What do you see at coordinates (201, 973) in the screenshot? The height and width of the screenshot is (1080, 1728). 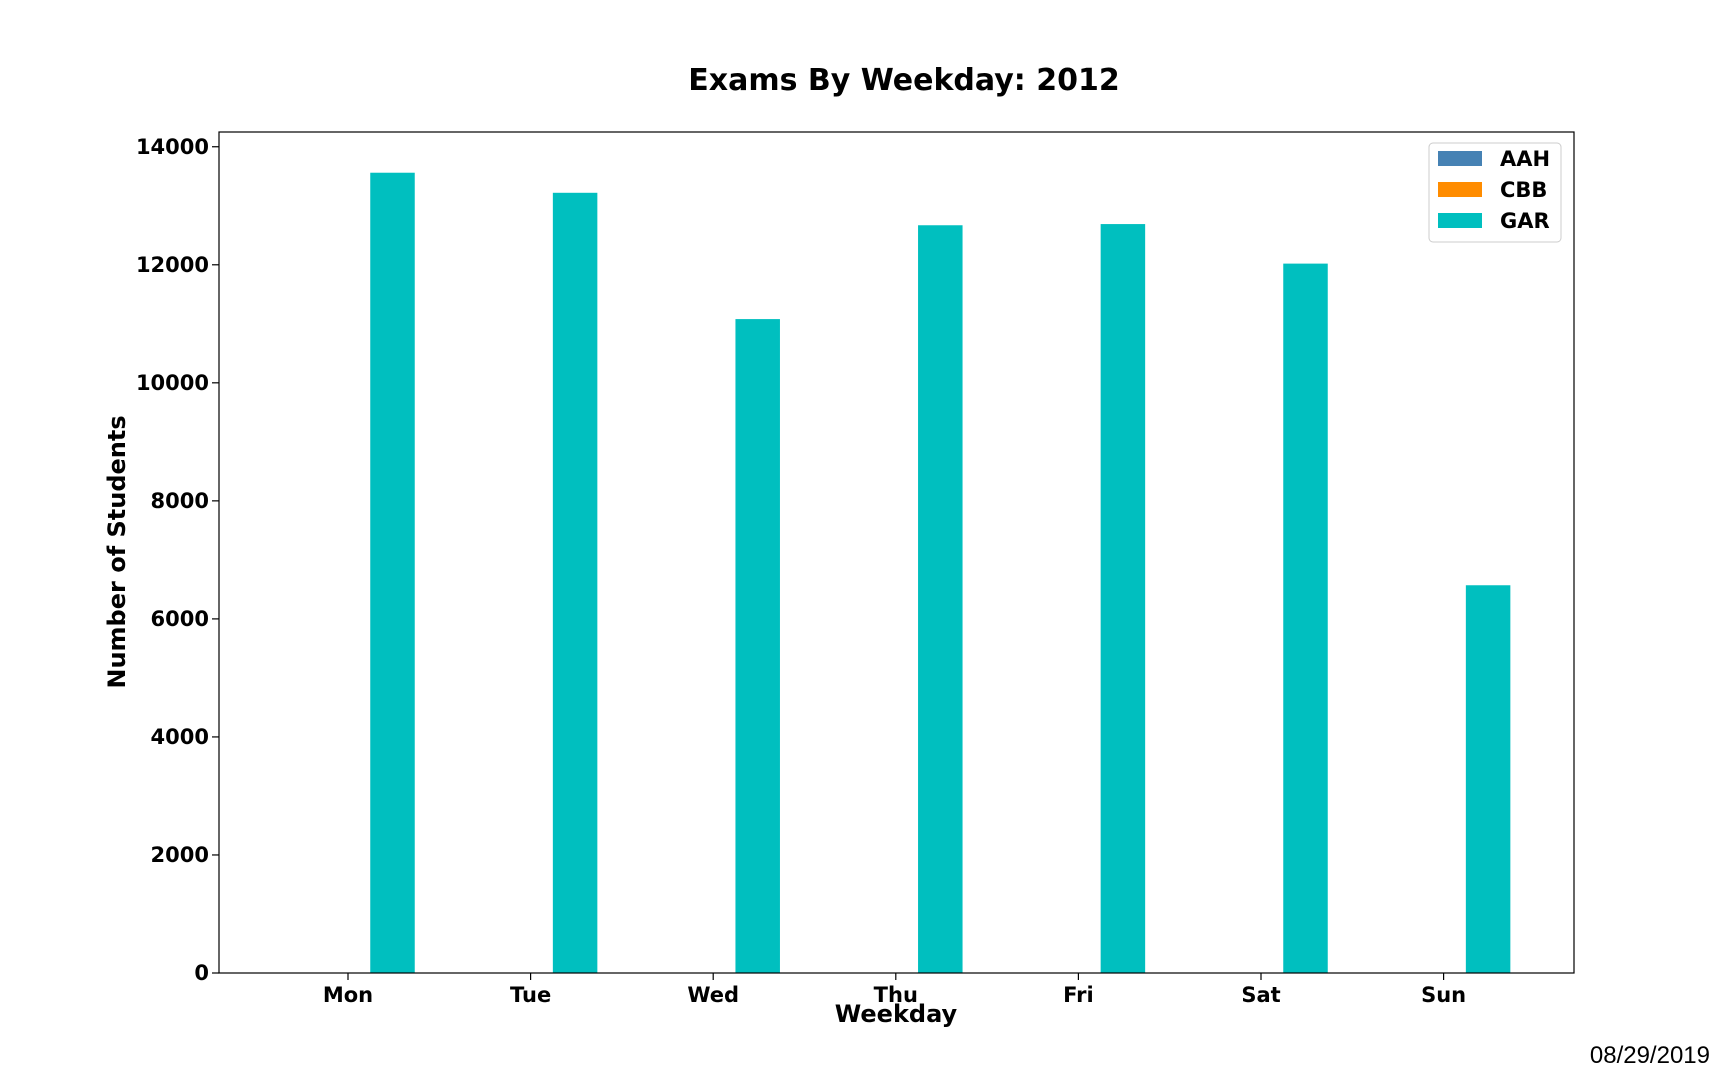 I see `y-tick-label: 0` at bounding box center [201, 973].